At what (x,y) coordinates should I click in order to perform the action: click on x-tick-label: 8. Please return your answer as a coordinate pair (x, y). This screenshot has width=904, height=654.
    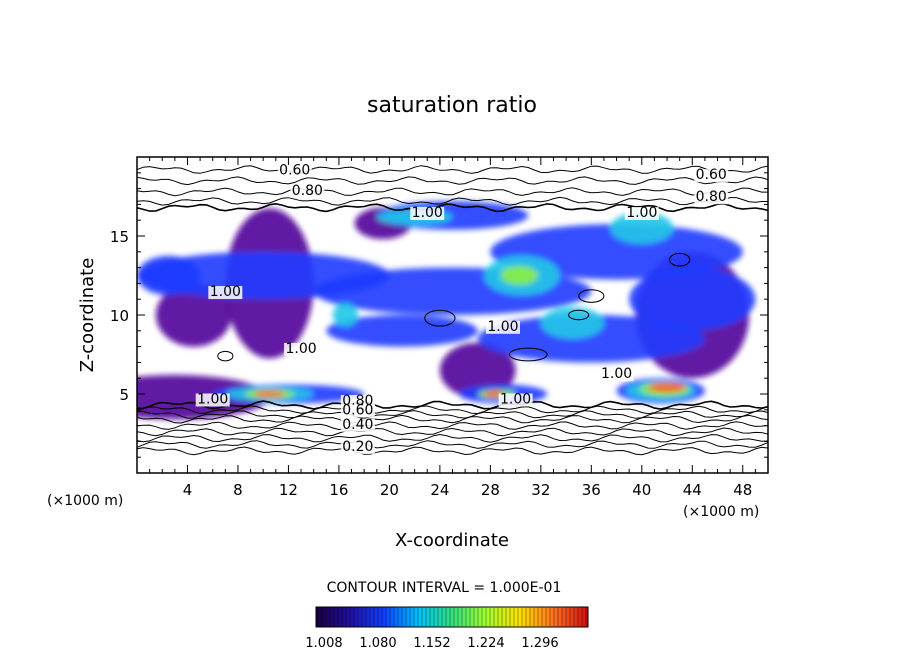
    Looking at the image, I should click on (238, 490).